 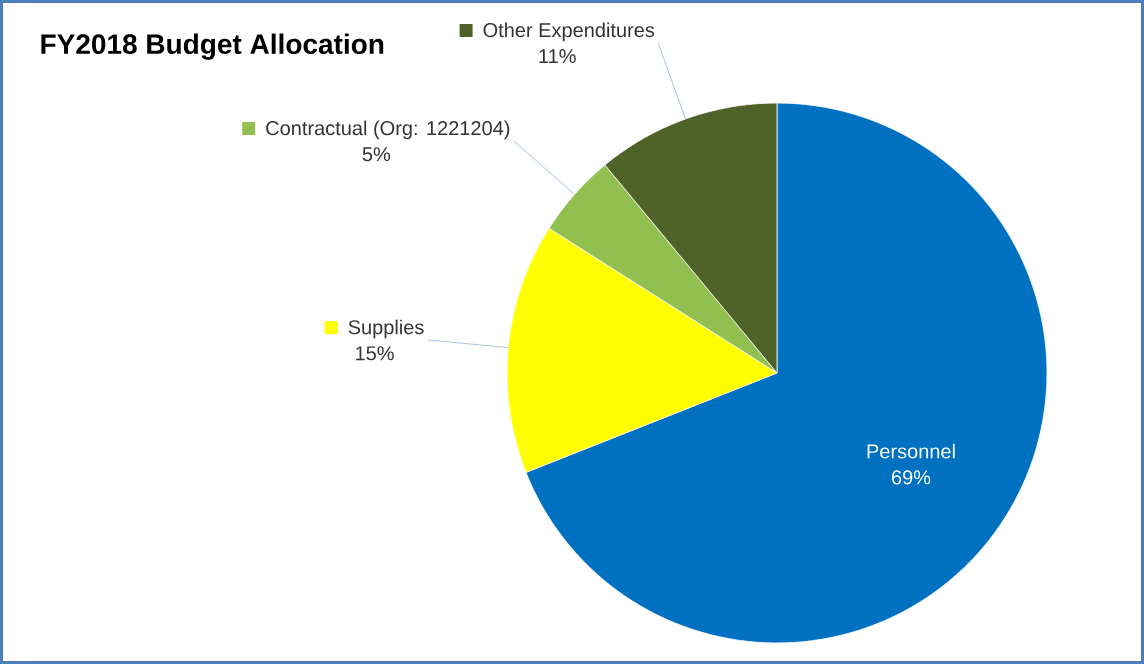 I want to click on legend-label: Contractual (Org: 1221204), so click(x=388, y=130).